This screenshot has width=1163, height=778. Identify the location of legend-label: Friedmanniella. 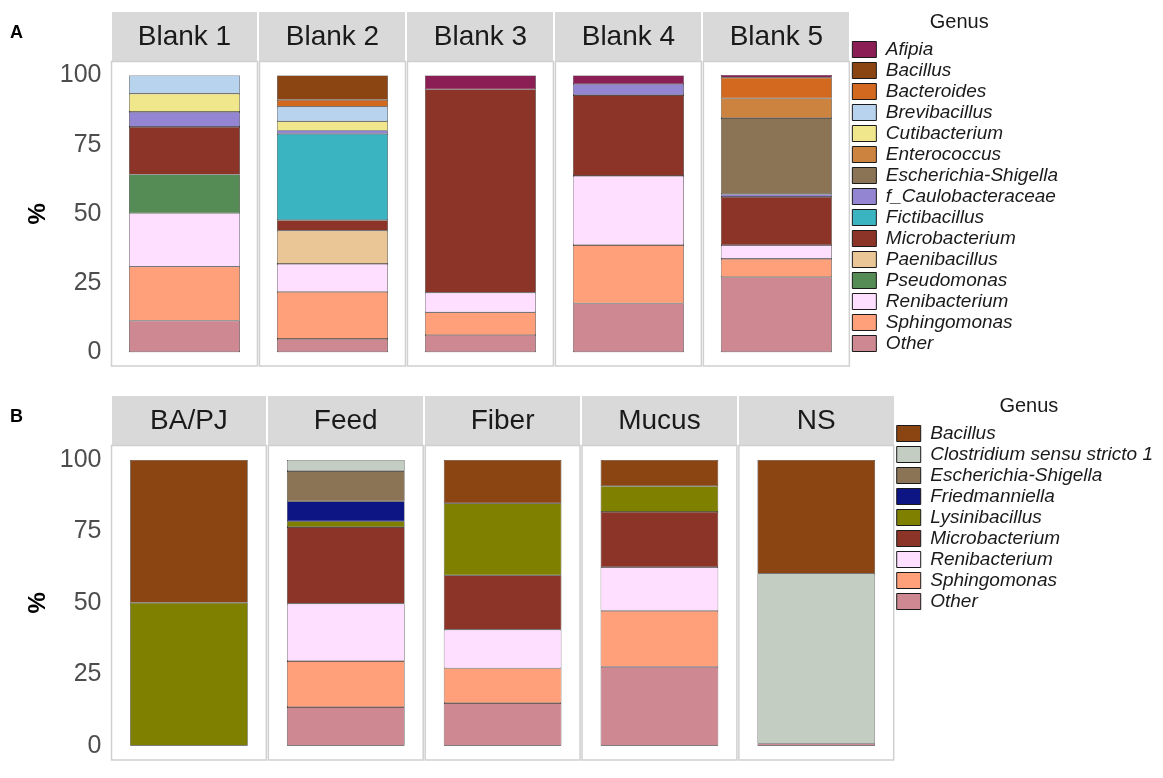
(992, 495).